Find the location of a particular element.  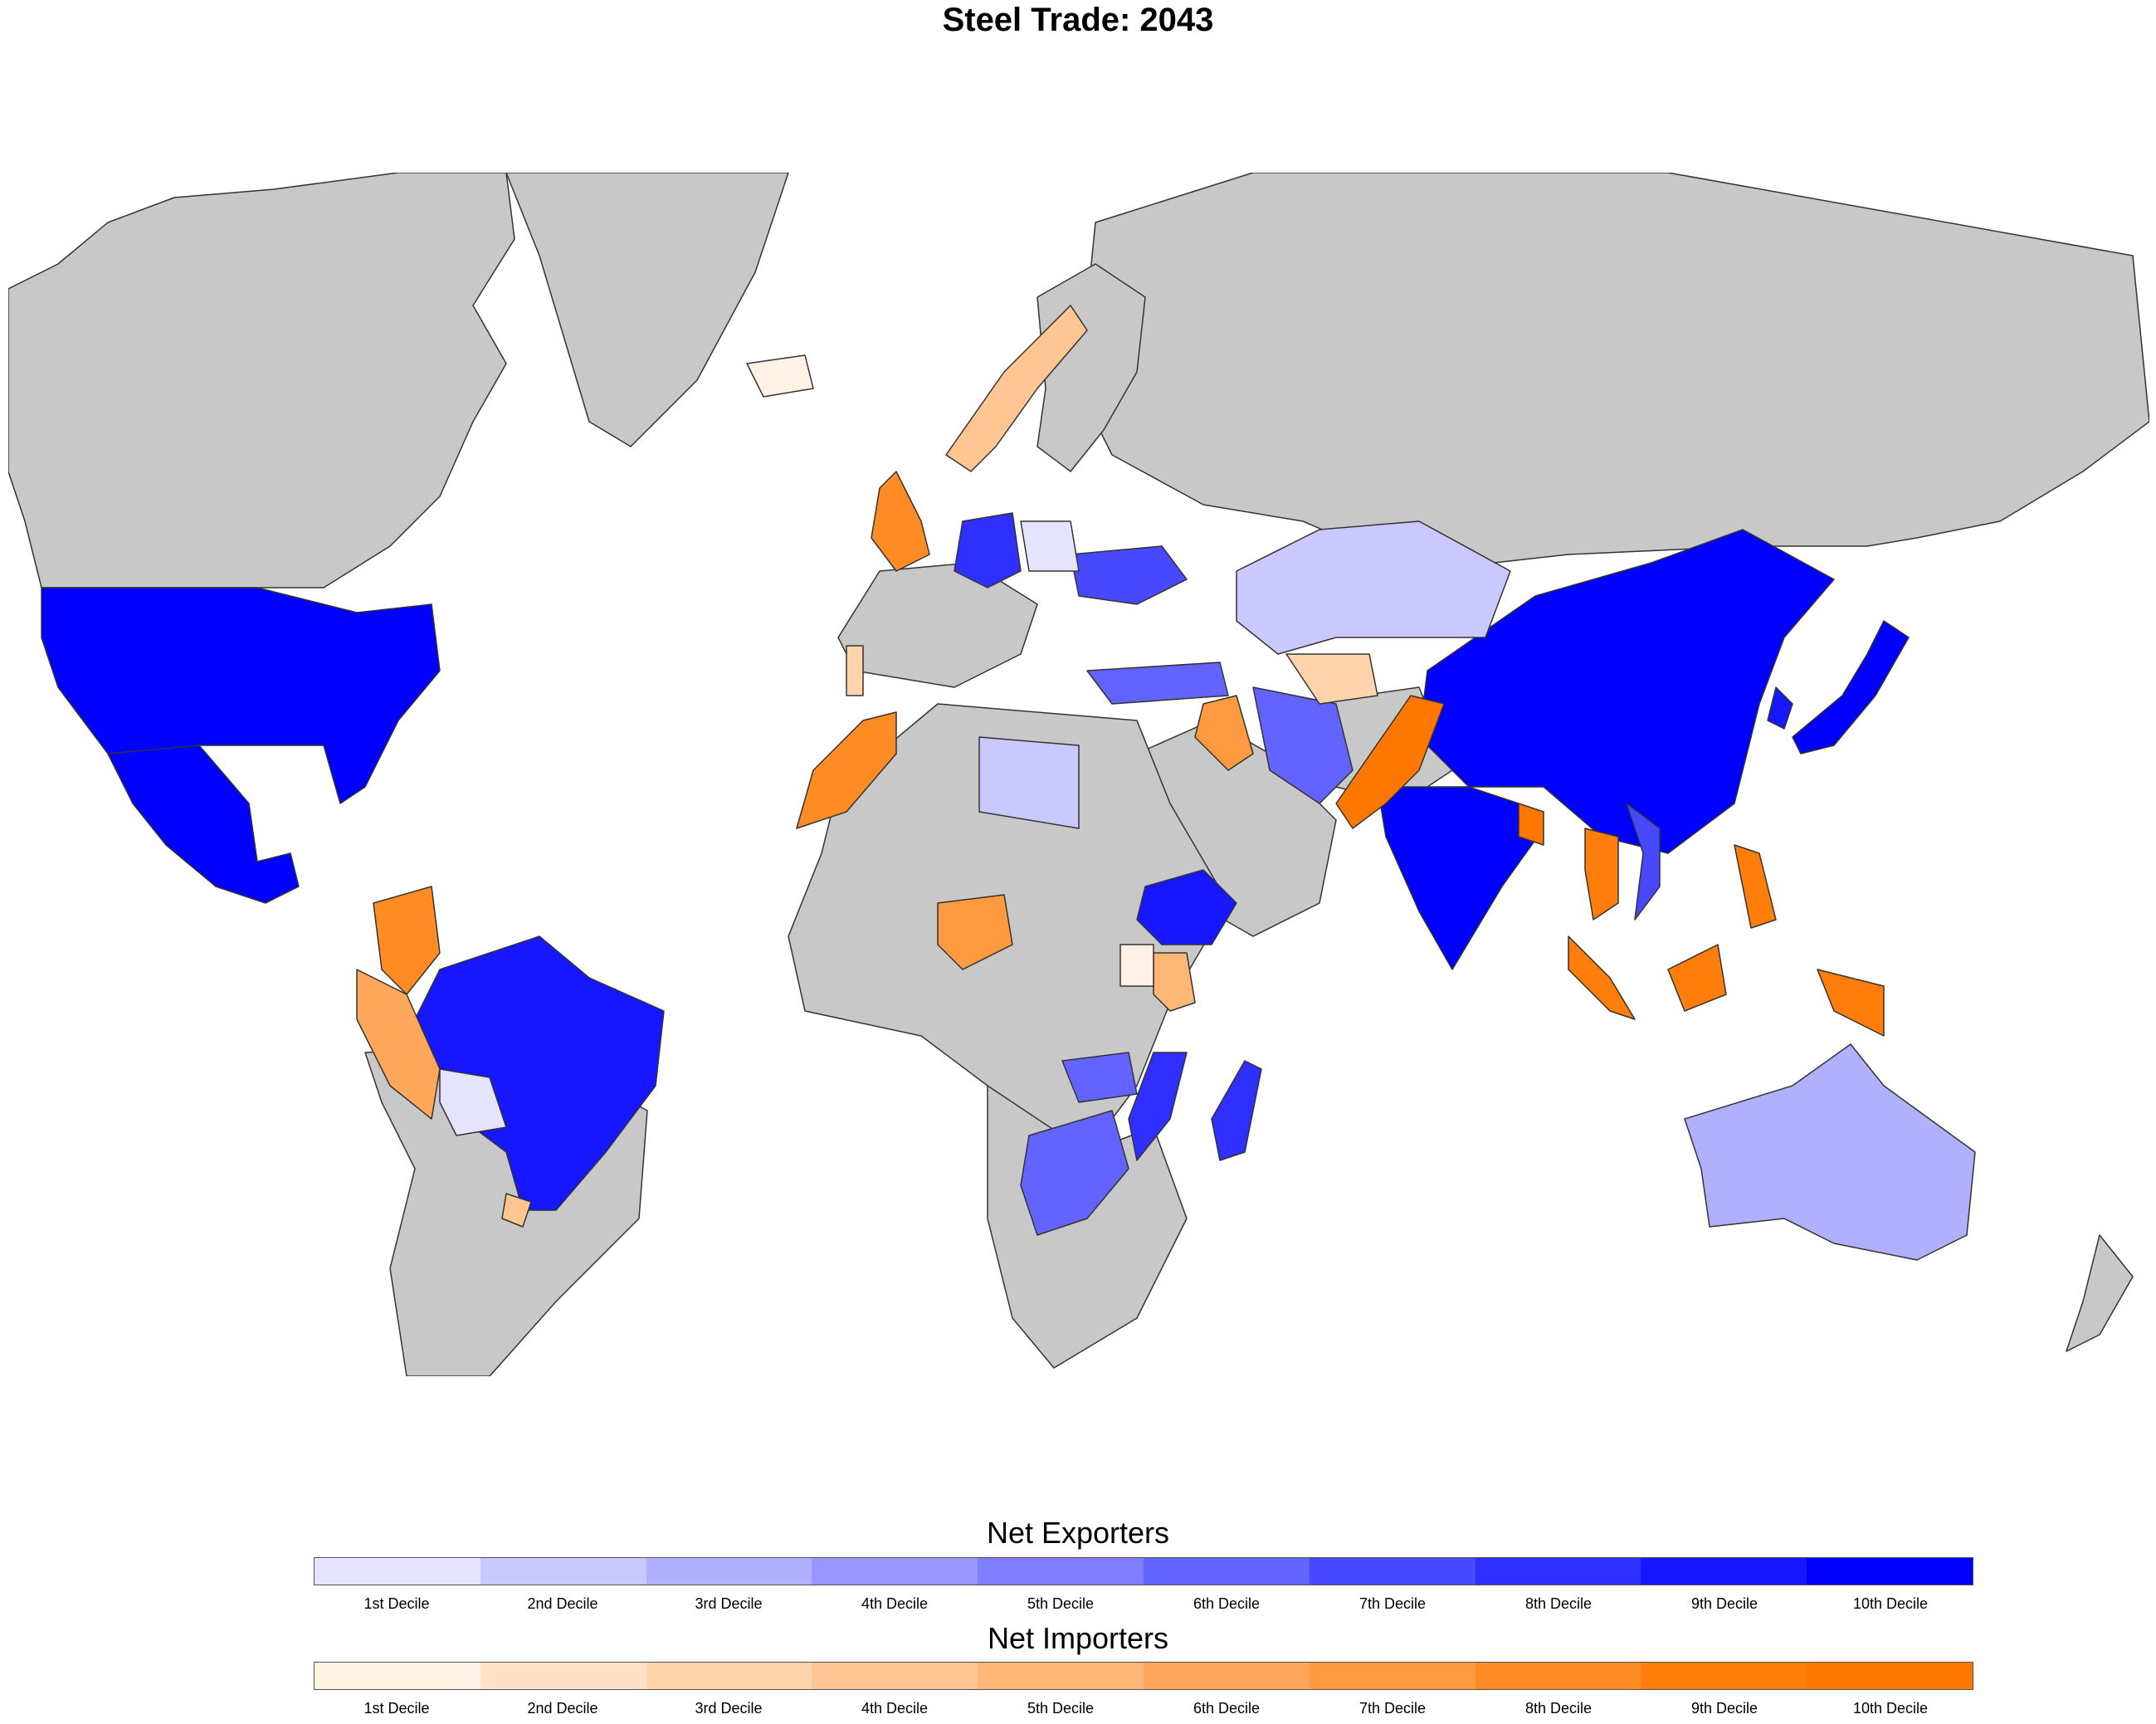

region-australia is located at coordinates (1830, 1152).